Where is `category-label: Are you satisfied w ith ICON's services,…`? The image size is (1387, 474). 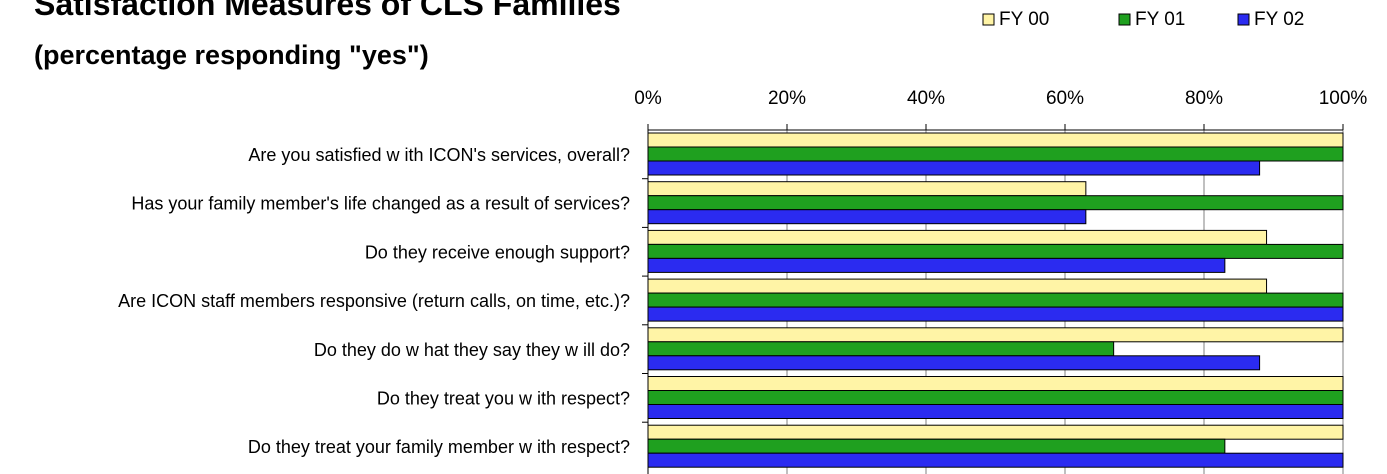 category-label: Are you satisfied w ith ICON's services,… is located at coordinates (439, 155).